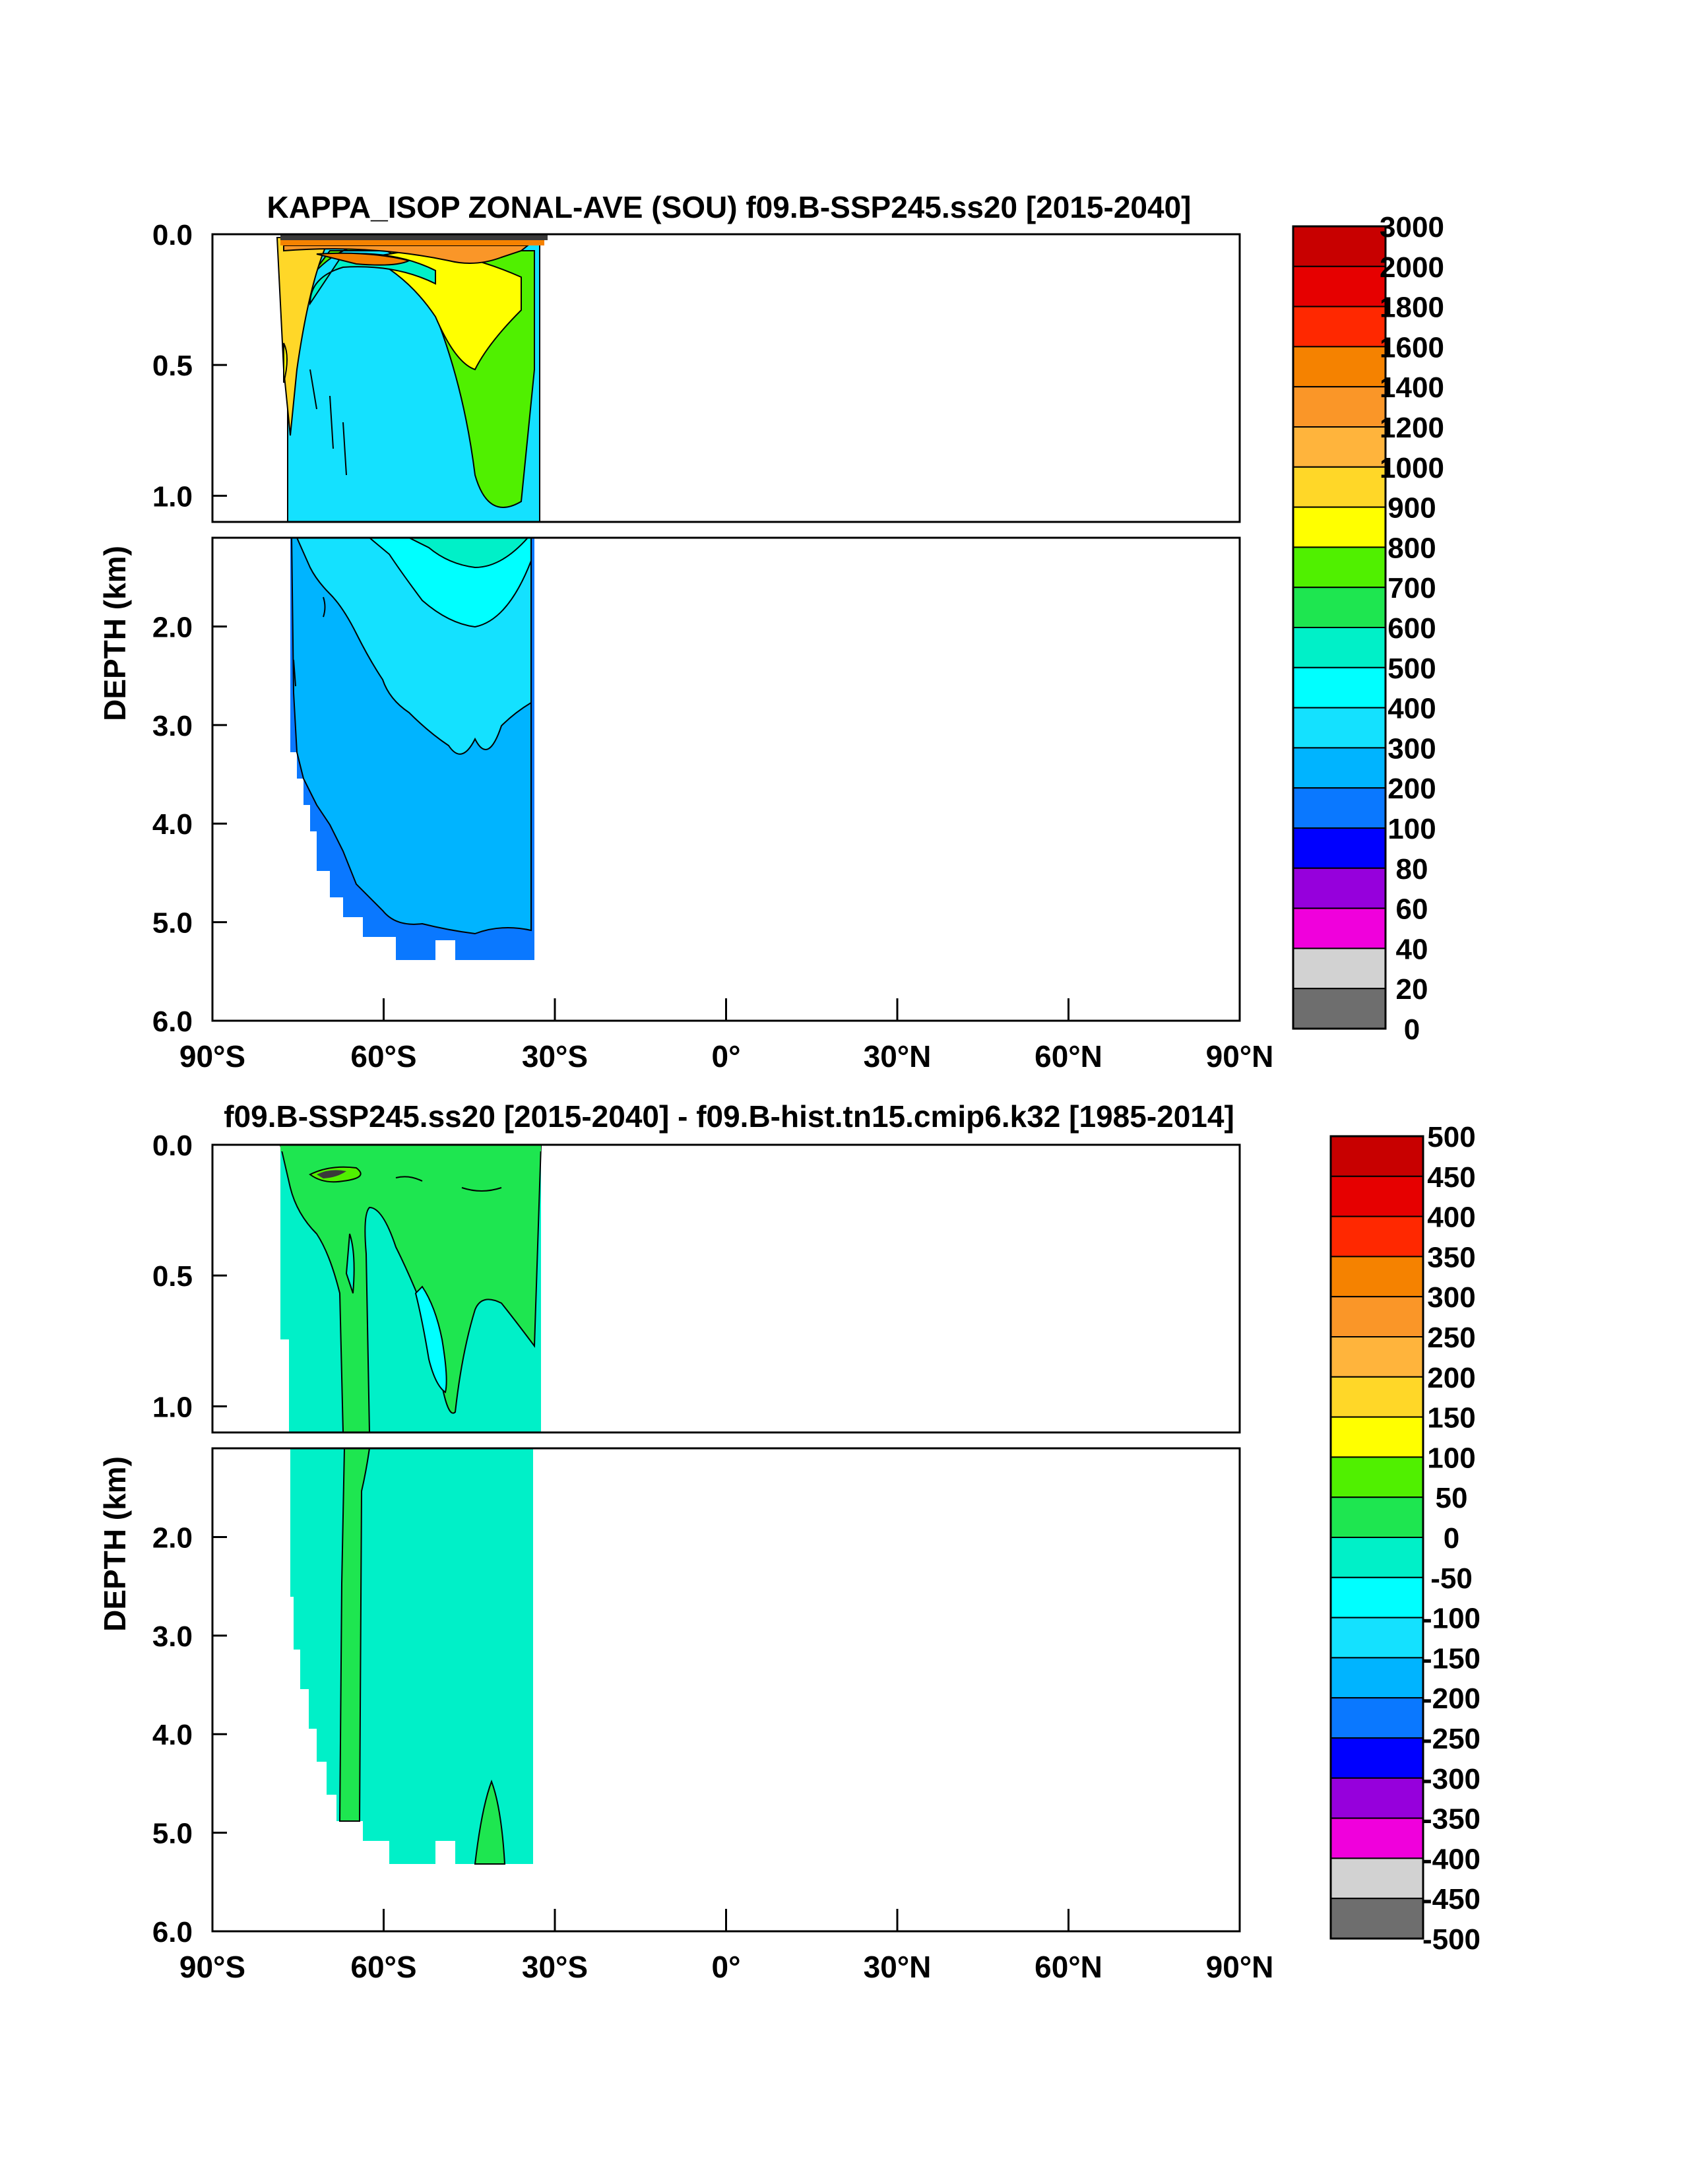 Image resolution: width=1689 pixels, height=2184 pixels. I want to click on colorbar-label: 1800, so click(1412, 308).